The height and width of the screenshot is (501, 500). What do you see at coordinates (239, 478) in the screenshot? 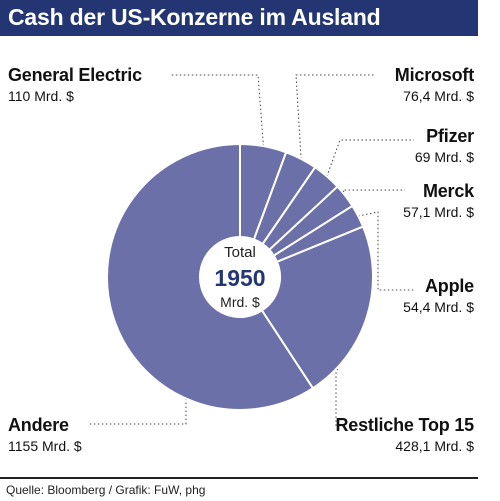
I see `bottom-rule` at bounding box center [239, 478].